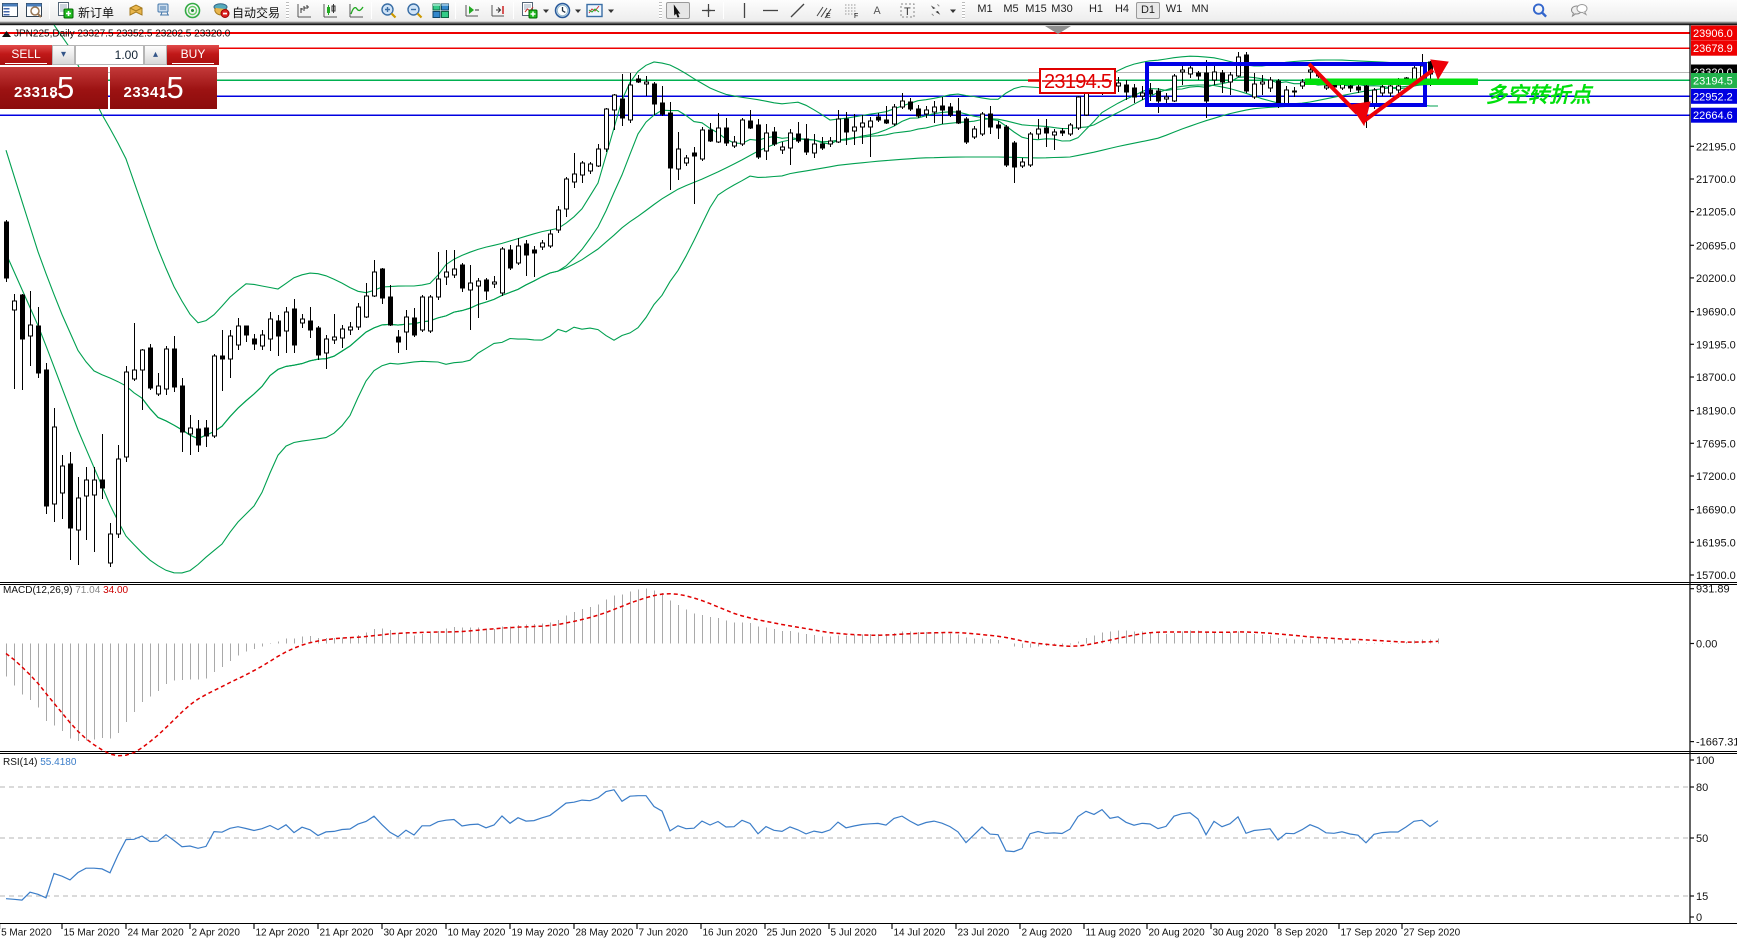 The image size is (1737, 943). Describe the element at coordinates (541, 933) in the screenshot. I see `svg-text: 19 May 2020` at that location.